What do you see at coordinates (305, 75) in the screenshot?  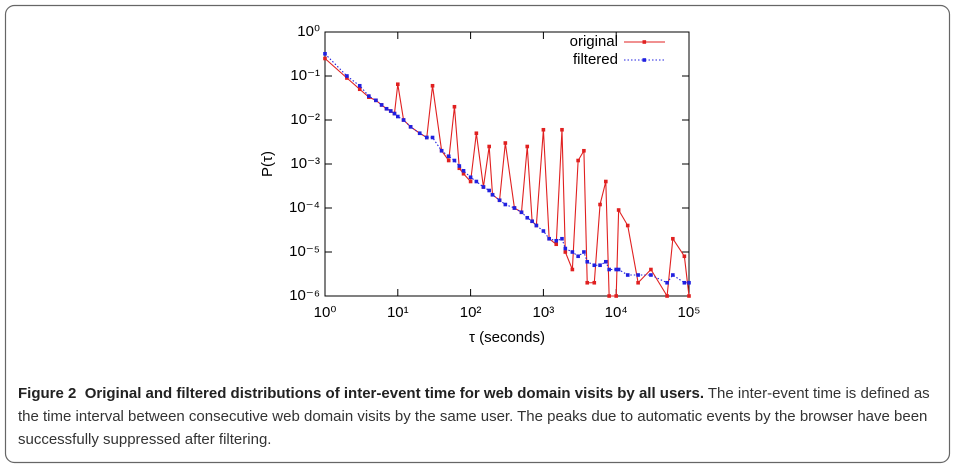 I see `y-tick-label: 10⁻¹` at bounding box center [305, 75].